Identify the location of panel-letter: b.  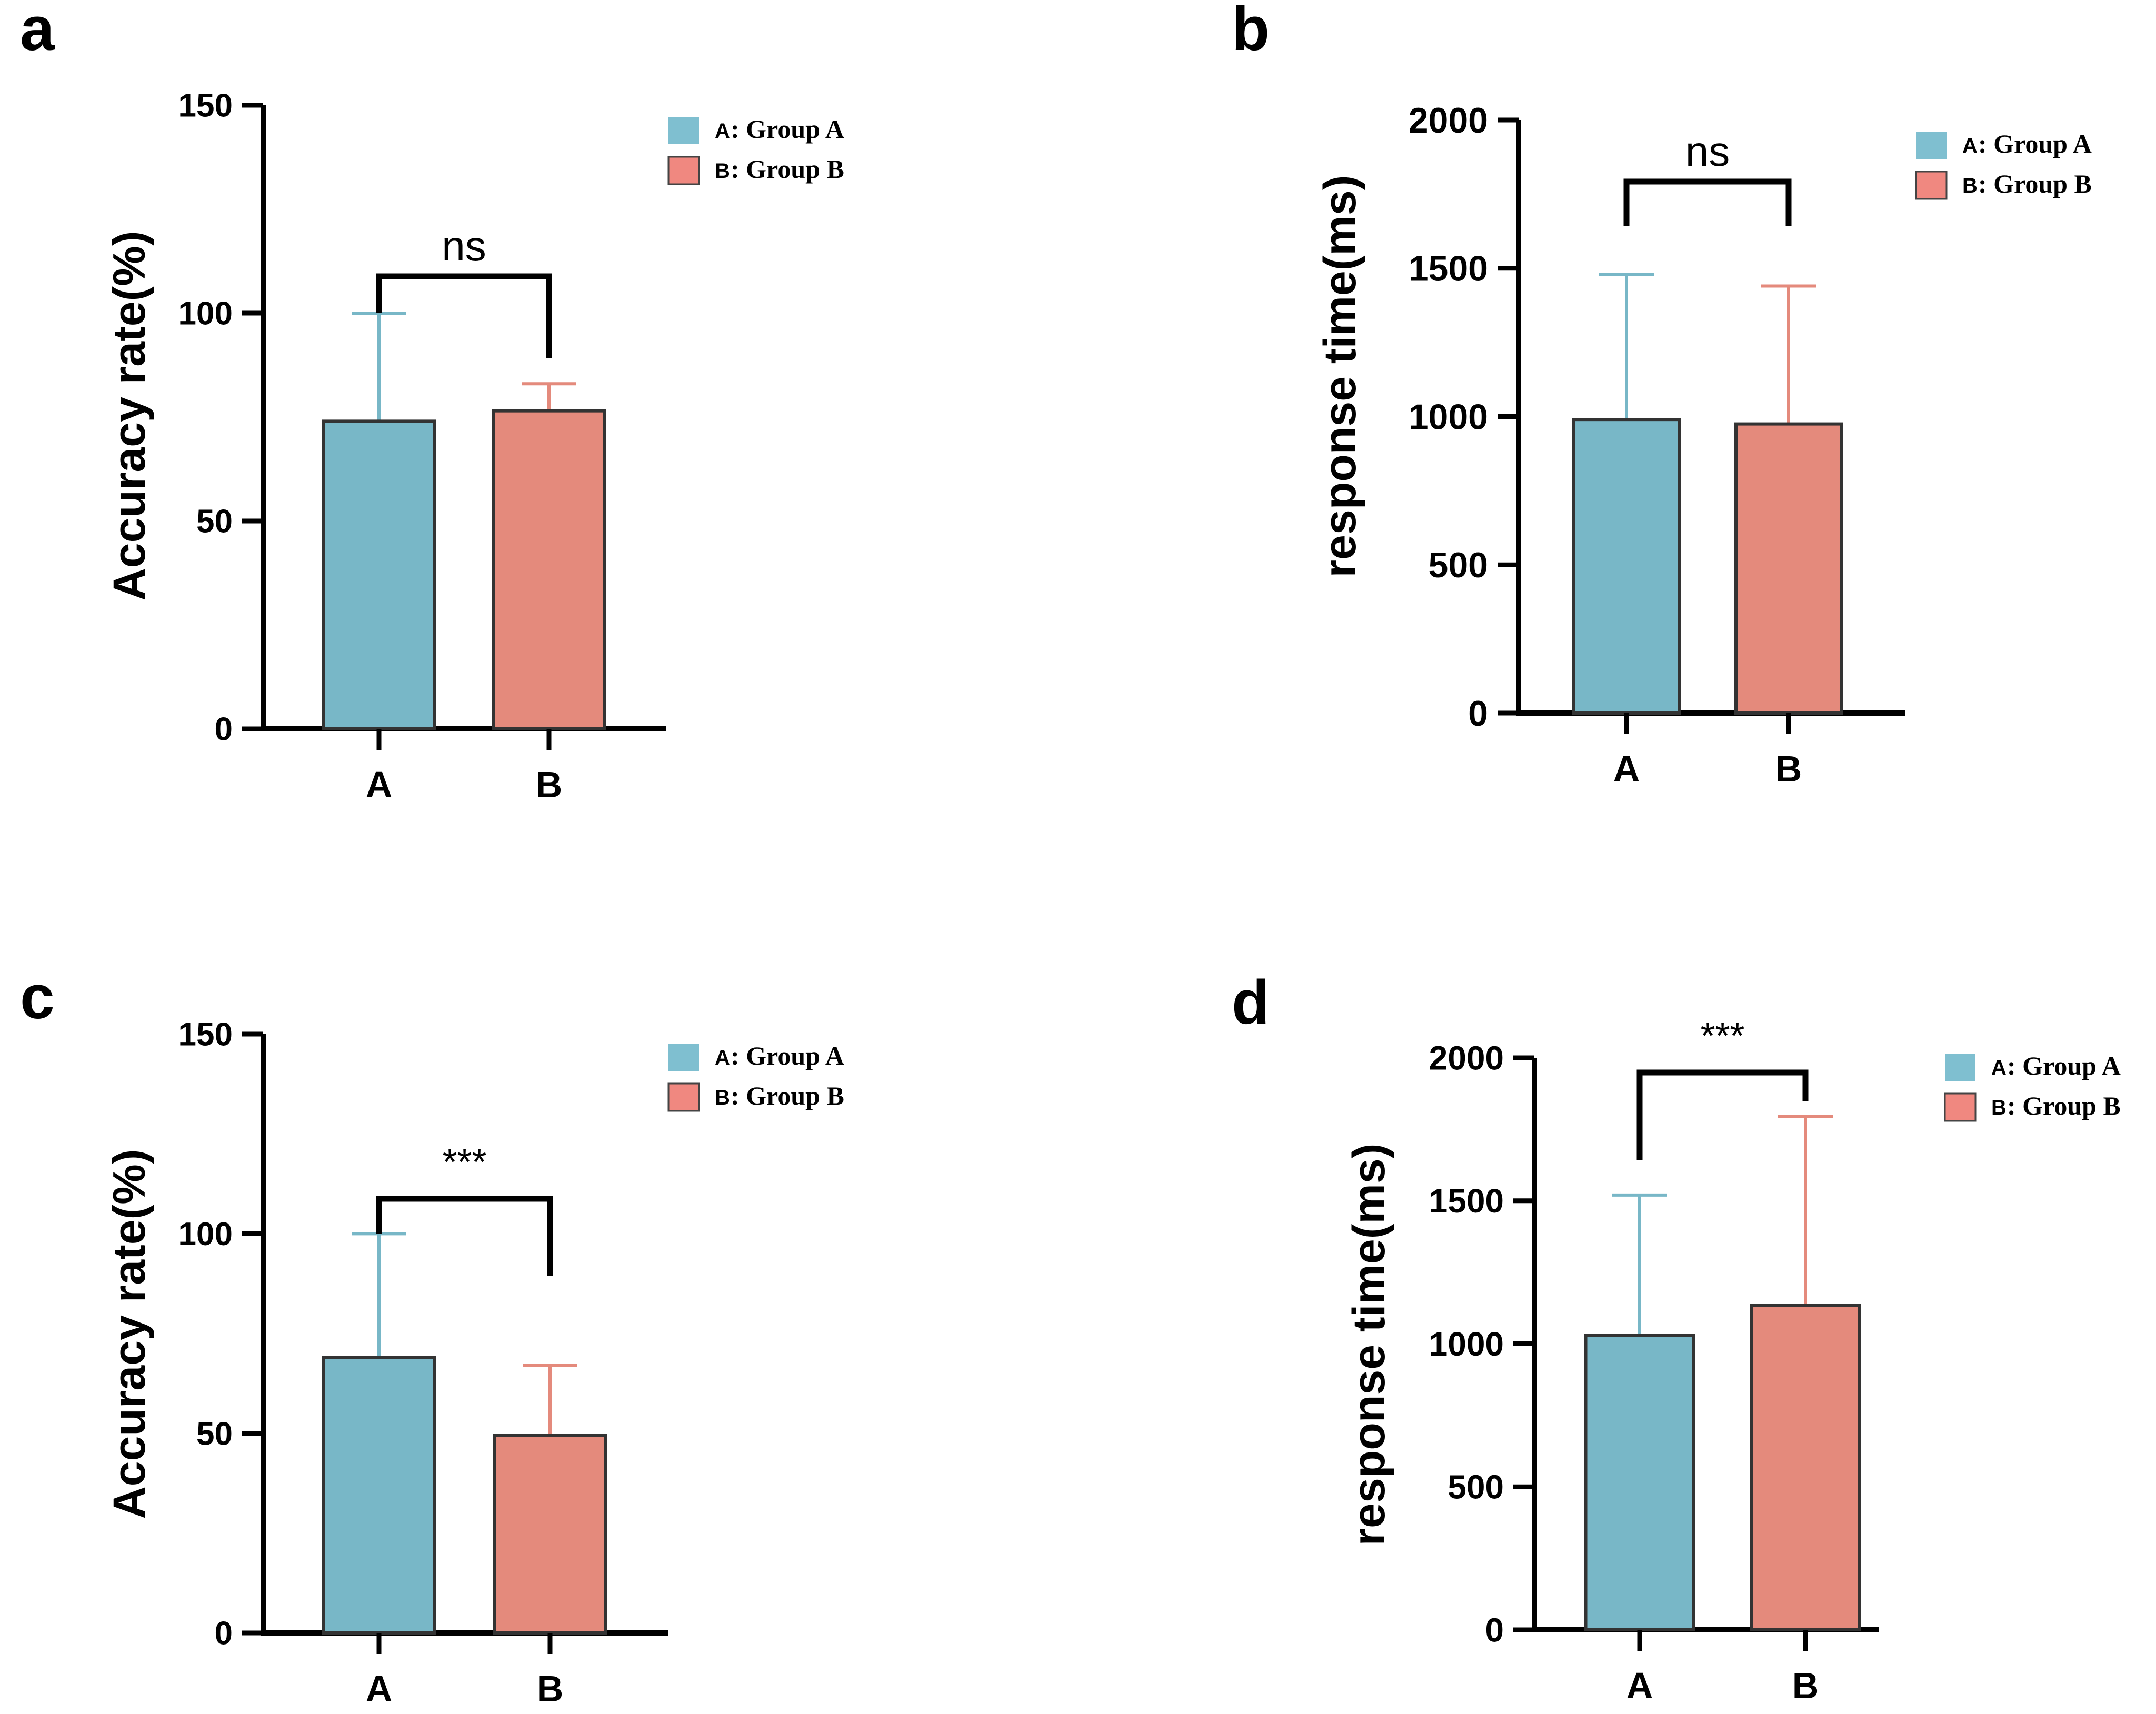
(1251, 32).